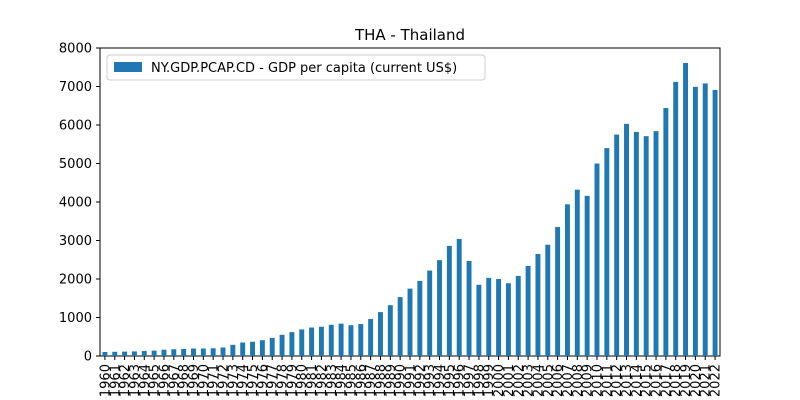 This screenshot has height=400, width=800. What do you see at coordinates (450, 380) in the screenshot?
I see `x-tick-label: 1995` at bounding box center [450, 380].